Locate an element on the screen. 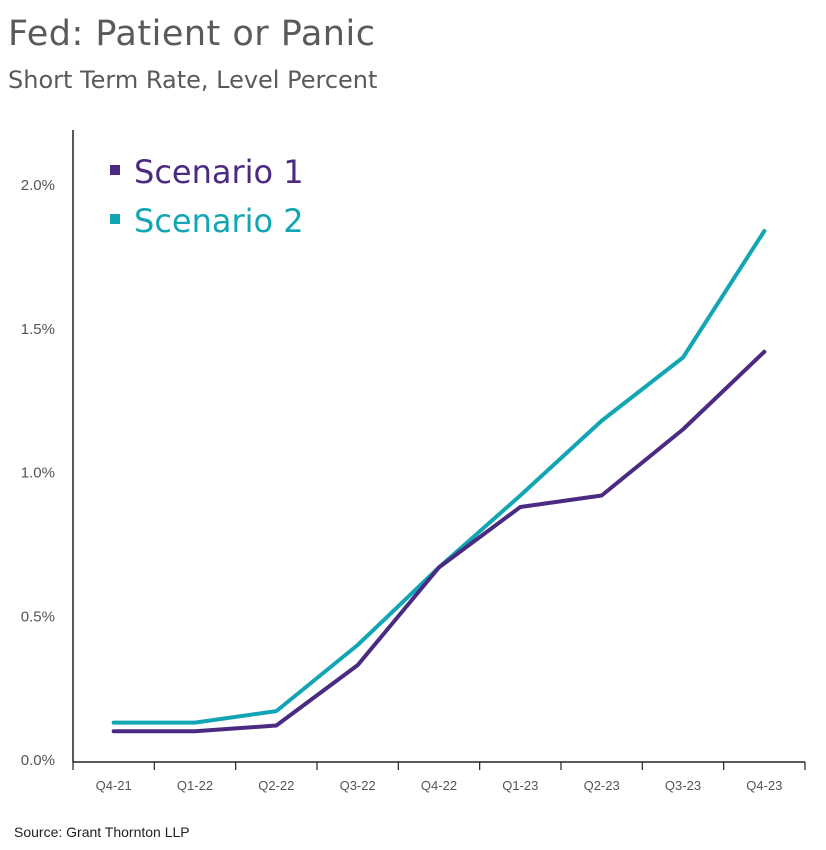 Image resolution: width=826 pixels, height=850 pixels. source-note: Source: Grant Thornton LLP is located at coordinates (102, 832).